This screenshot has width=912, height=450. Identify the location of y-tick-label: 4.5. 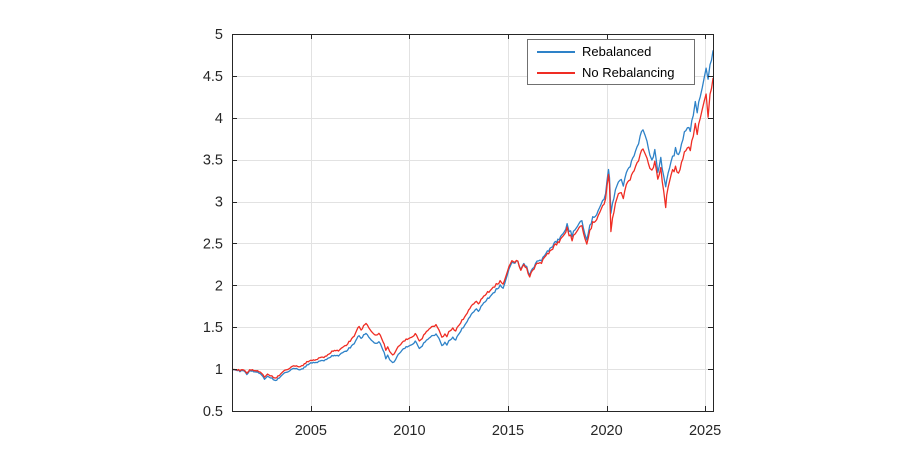
(213, 77).